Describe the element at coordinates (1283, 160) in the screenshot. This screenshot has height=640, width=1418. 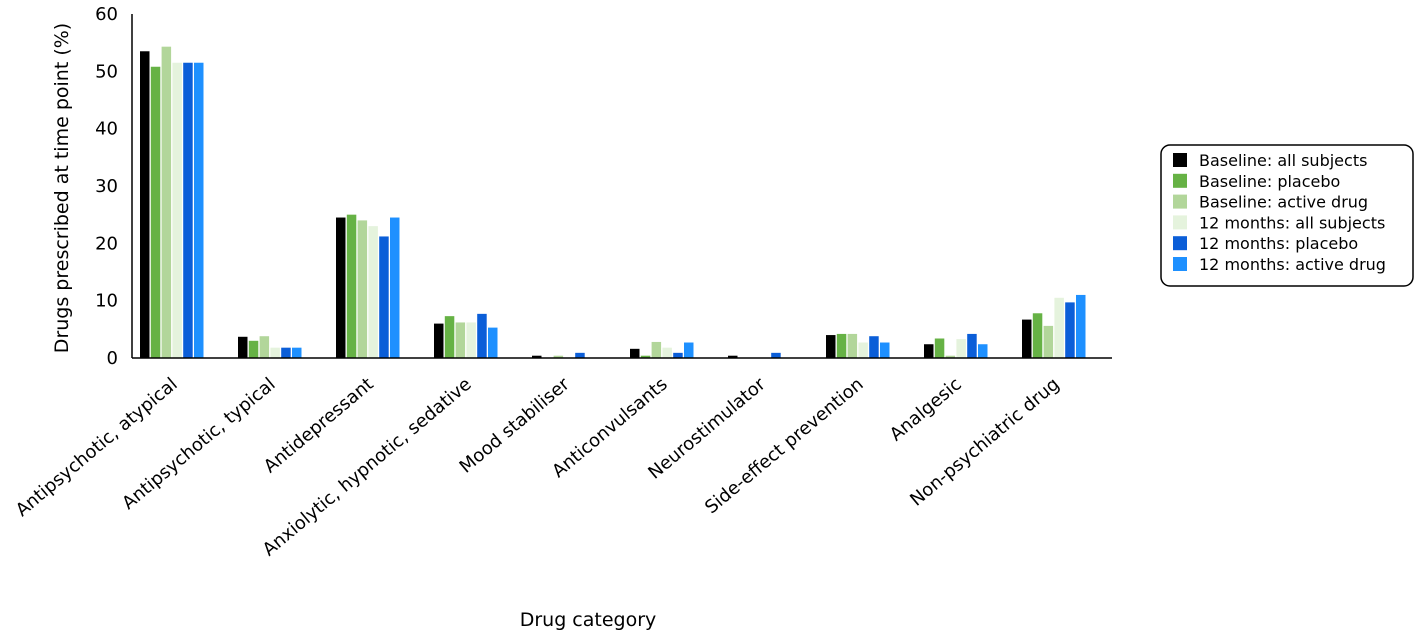
I see `legend-label: Baseline: all subjects` at that location.